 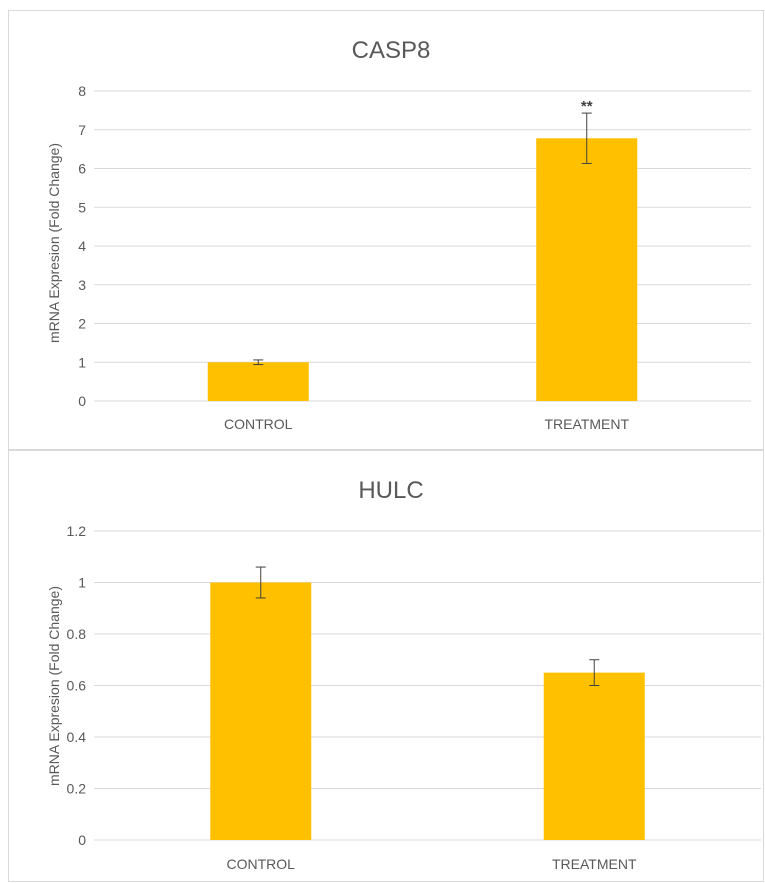 I want to click on y-tick-label: 0.6, so click(x=77, y=686).